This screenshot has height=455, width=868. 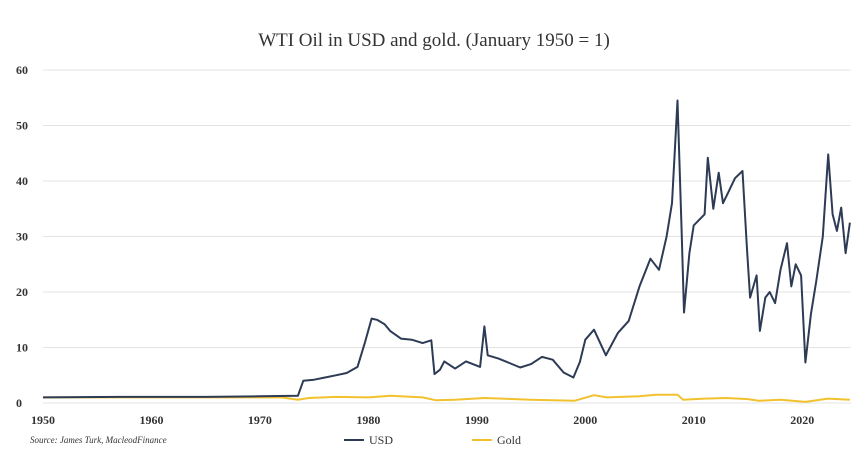 I want to click on legend-label-usd: USD, so click(x=381, y=440).